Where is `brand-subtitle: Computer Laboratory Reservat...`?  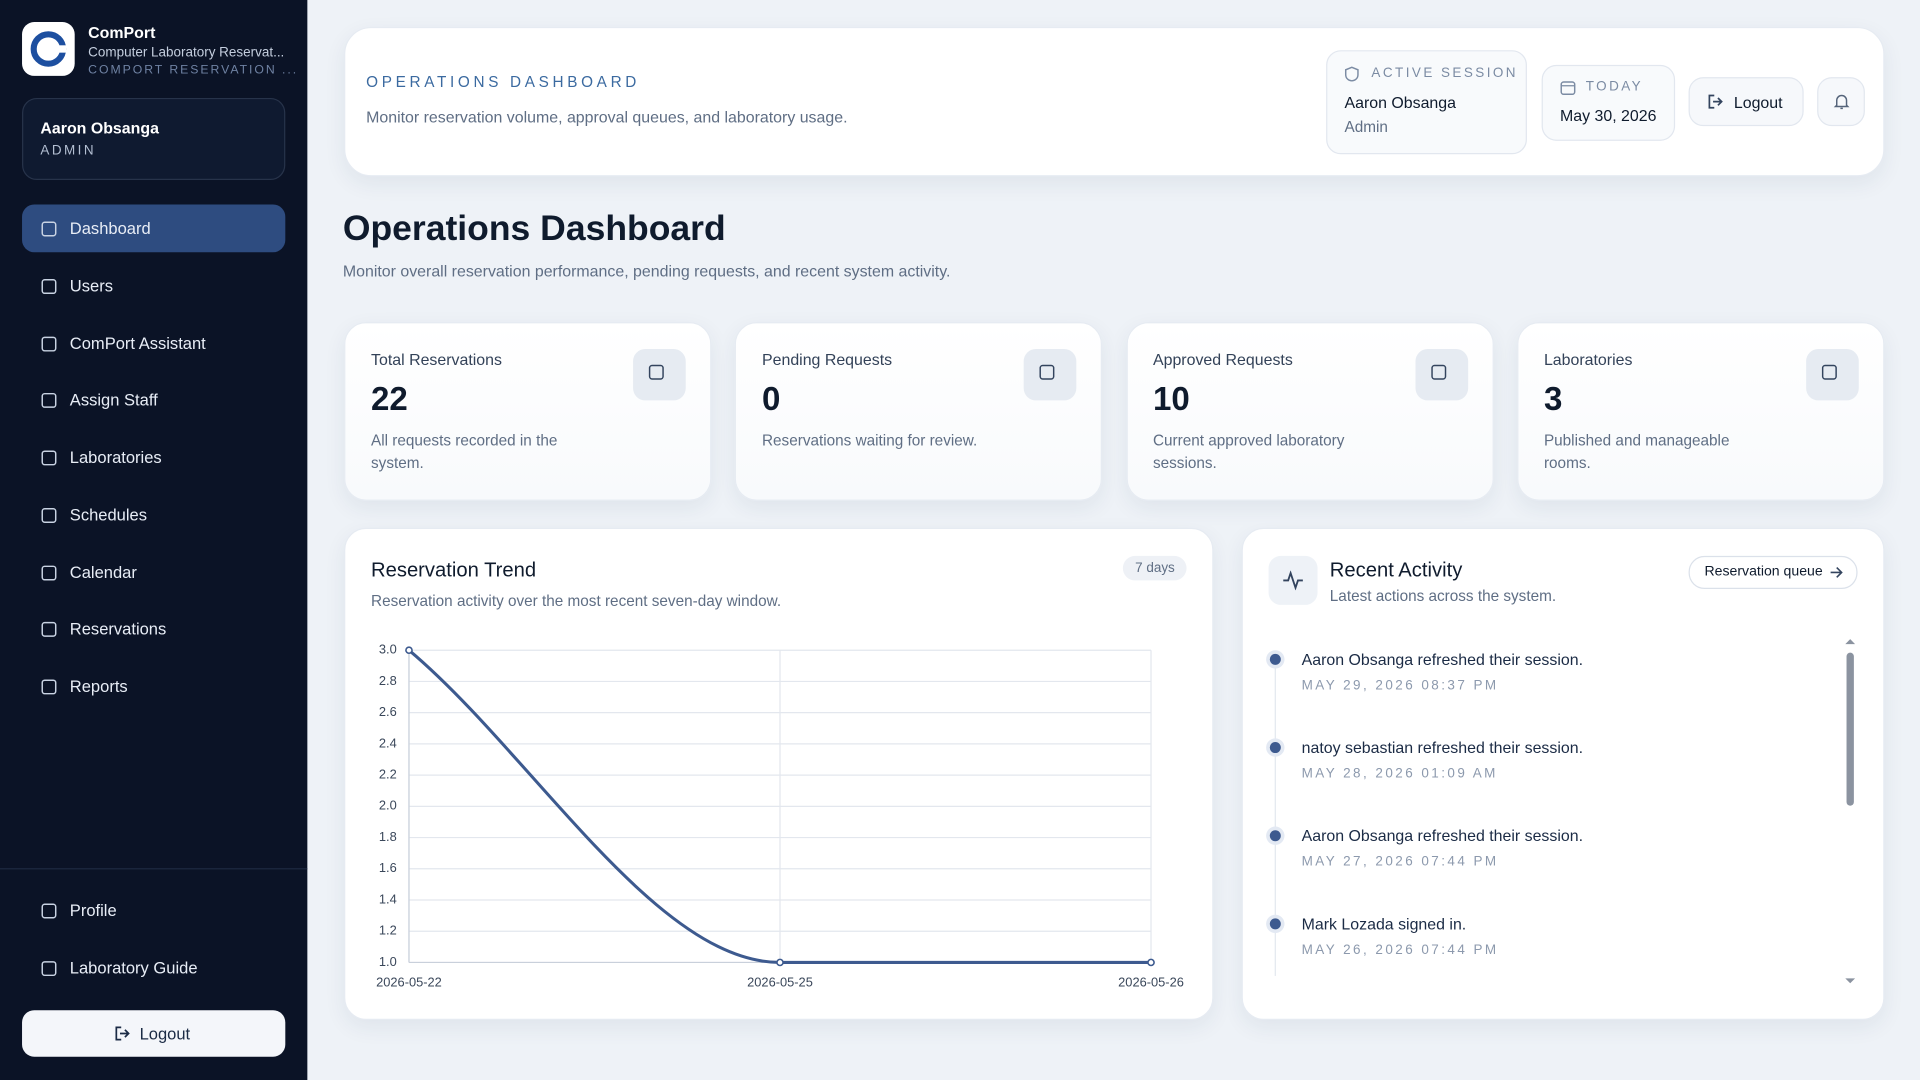
brand-subtitle: Computer Laboratory Reservat... is located at coordinates (186, 53).